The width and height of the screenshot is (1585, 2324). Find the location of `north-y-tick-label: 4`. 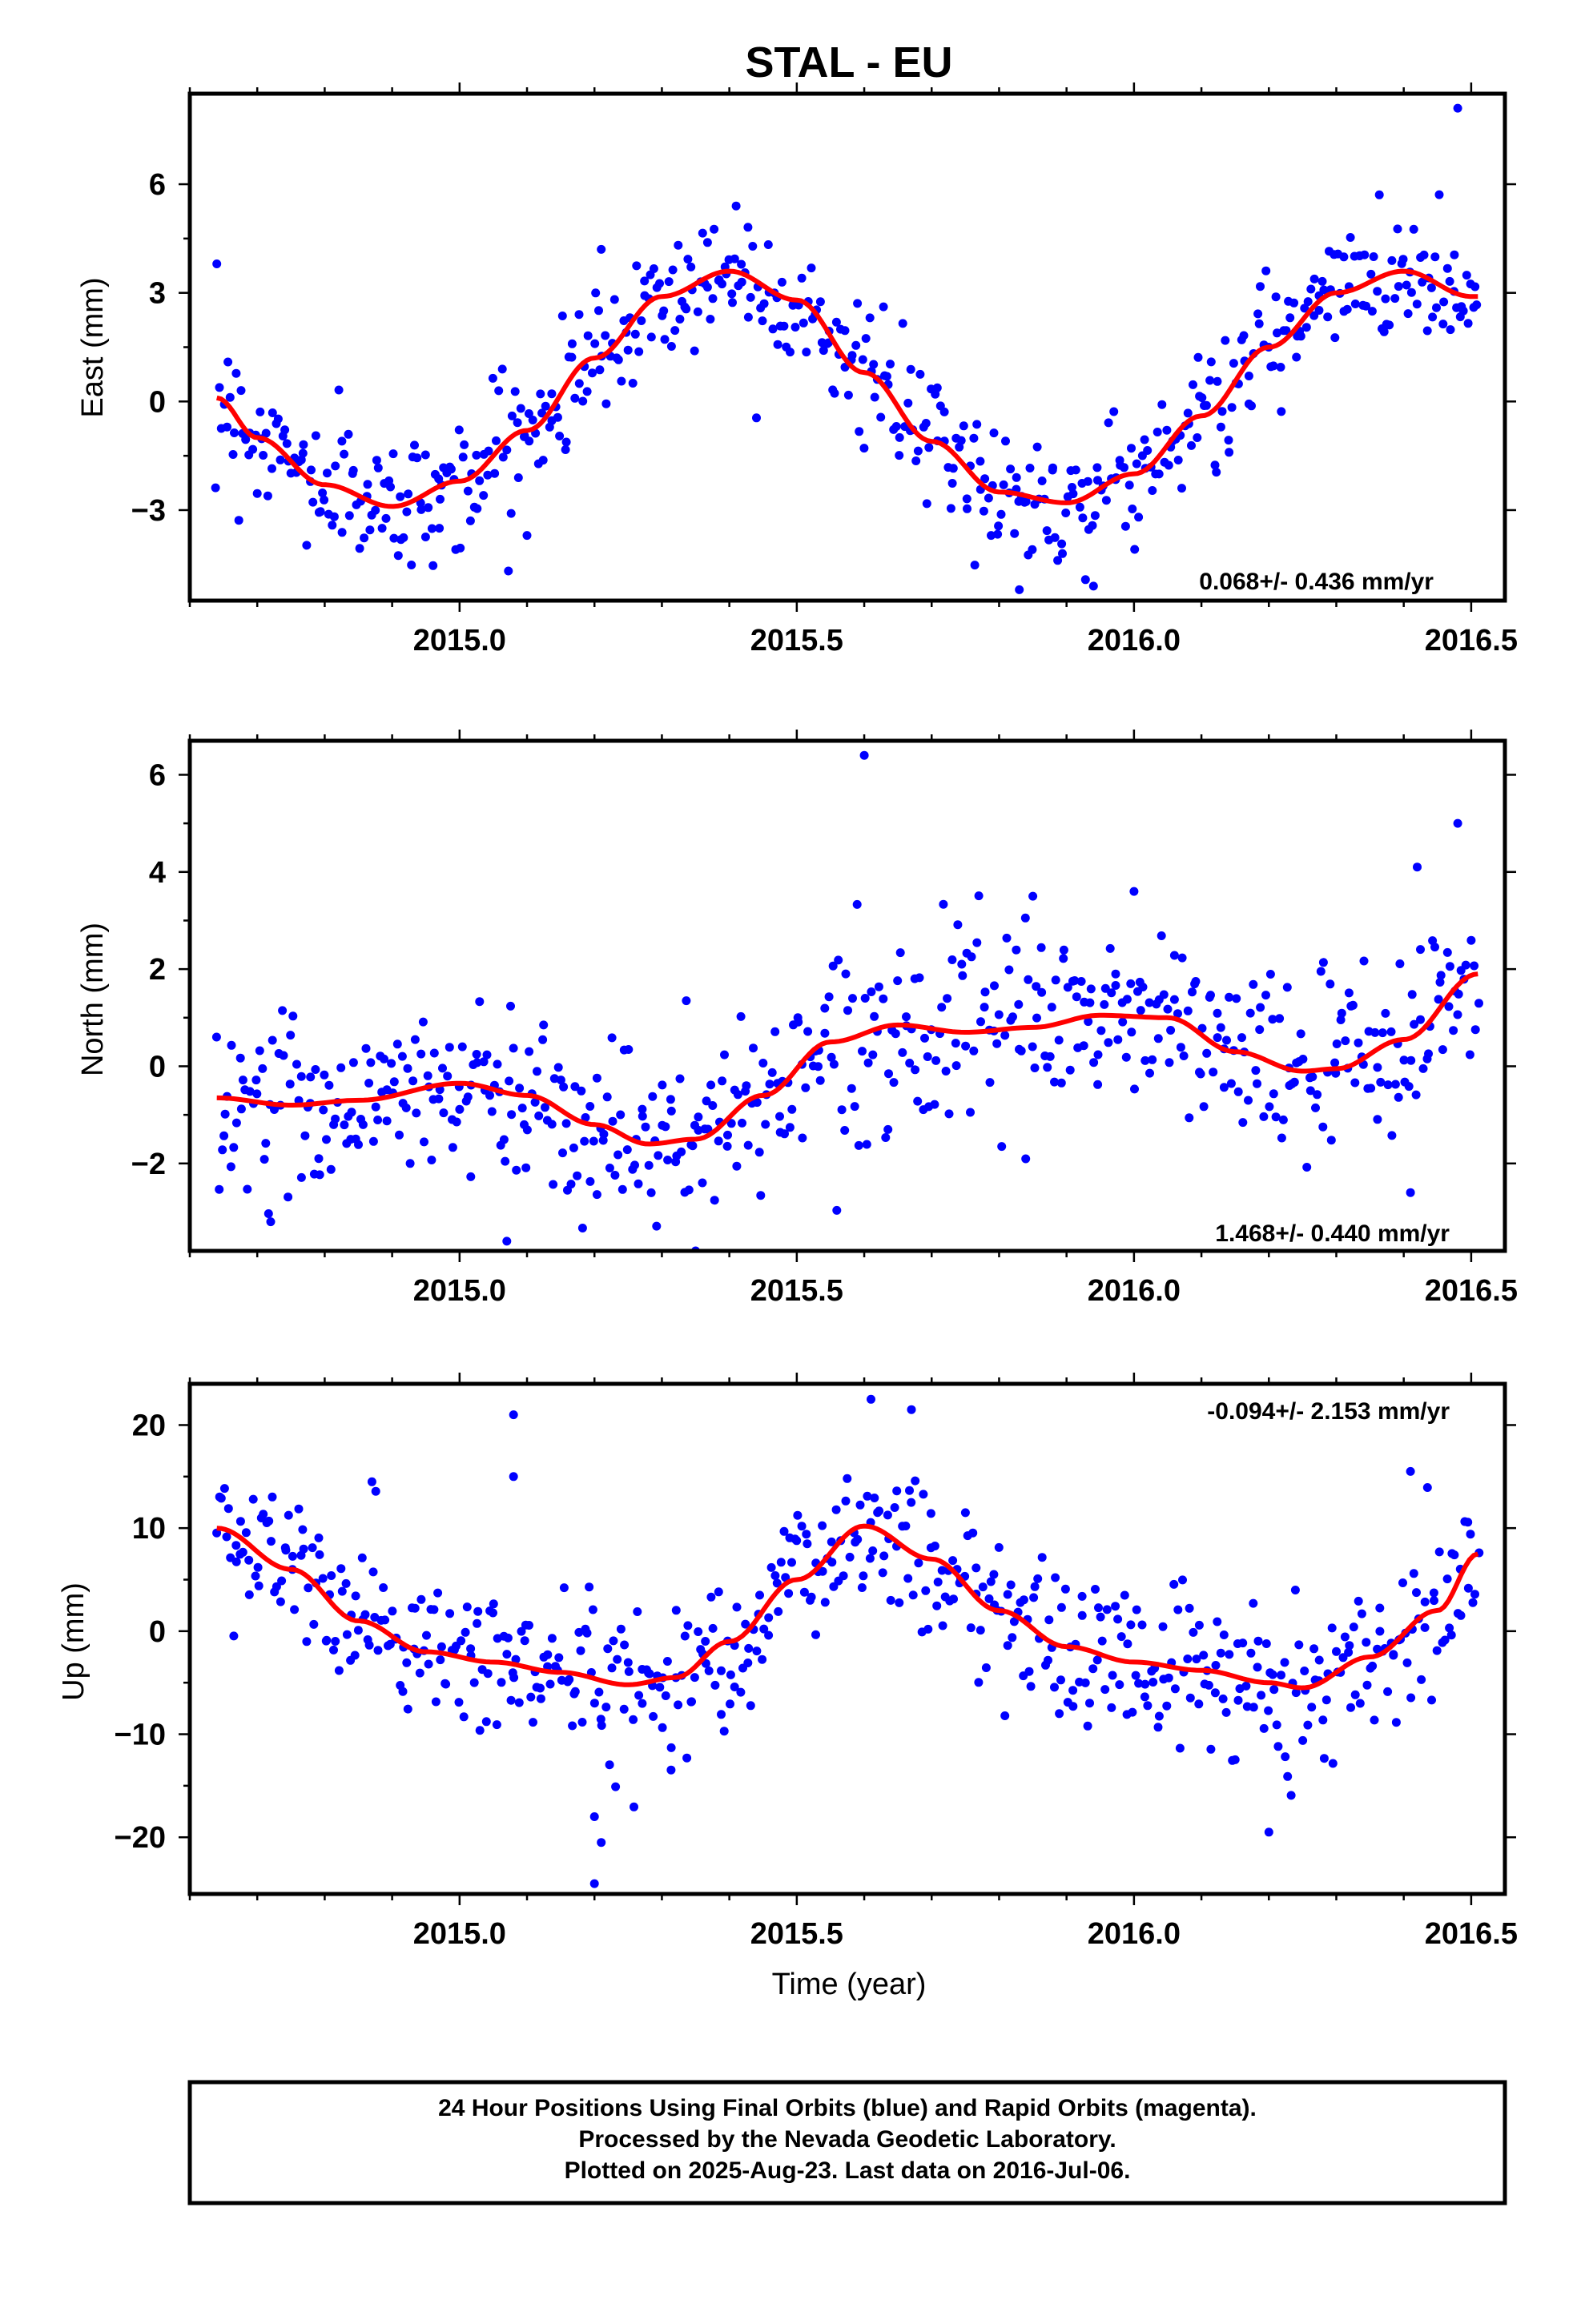

north-y-tick-label: 4 is located at coordinates (157, 873).